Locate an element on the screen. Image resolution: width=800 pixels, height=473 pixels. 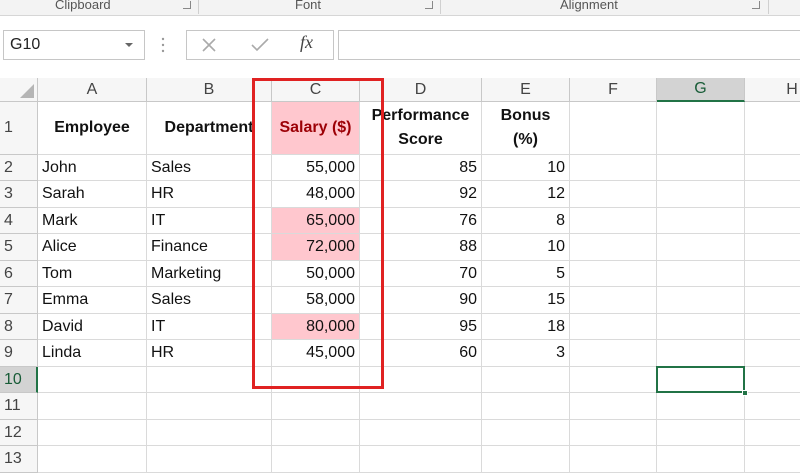
column-header: C is located at coordinates (316, 90).